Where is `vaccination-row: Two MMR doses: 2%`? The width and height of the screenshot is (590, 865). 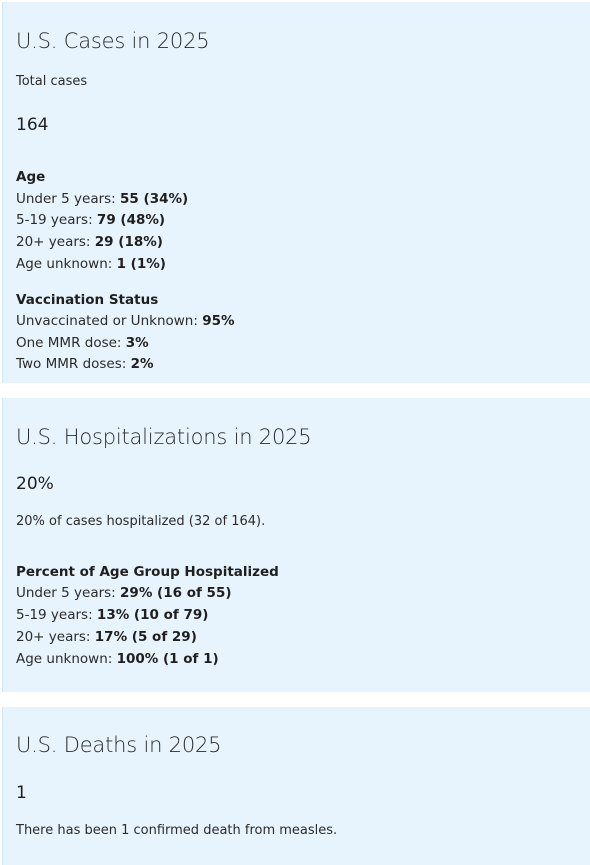 vaccination-row: Two MMR doses: 2% is located at coordinates (85, 364).